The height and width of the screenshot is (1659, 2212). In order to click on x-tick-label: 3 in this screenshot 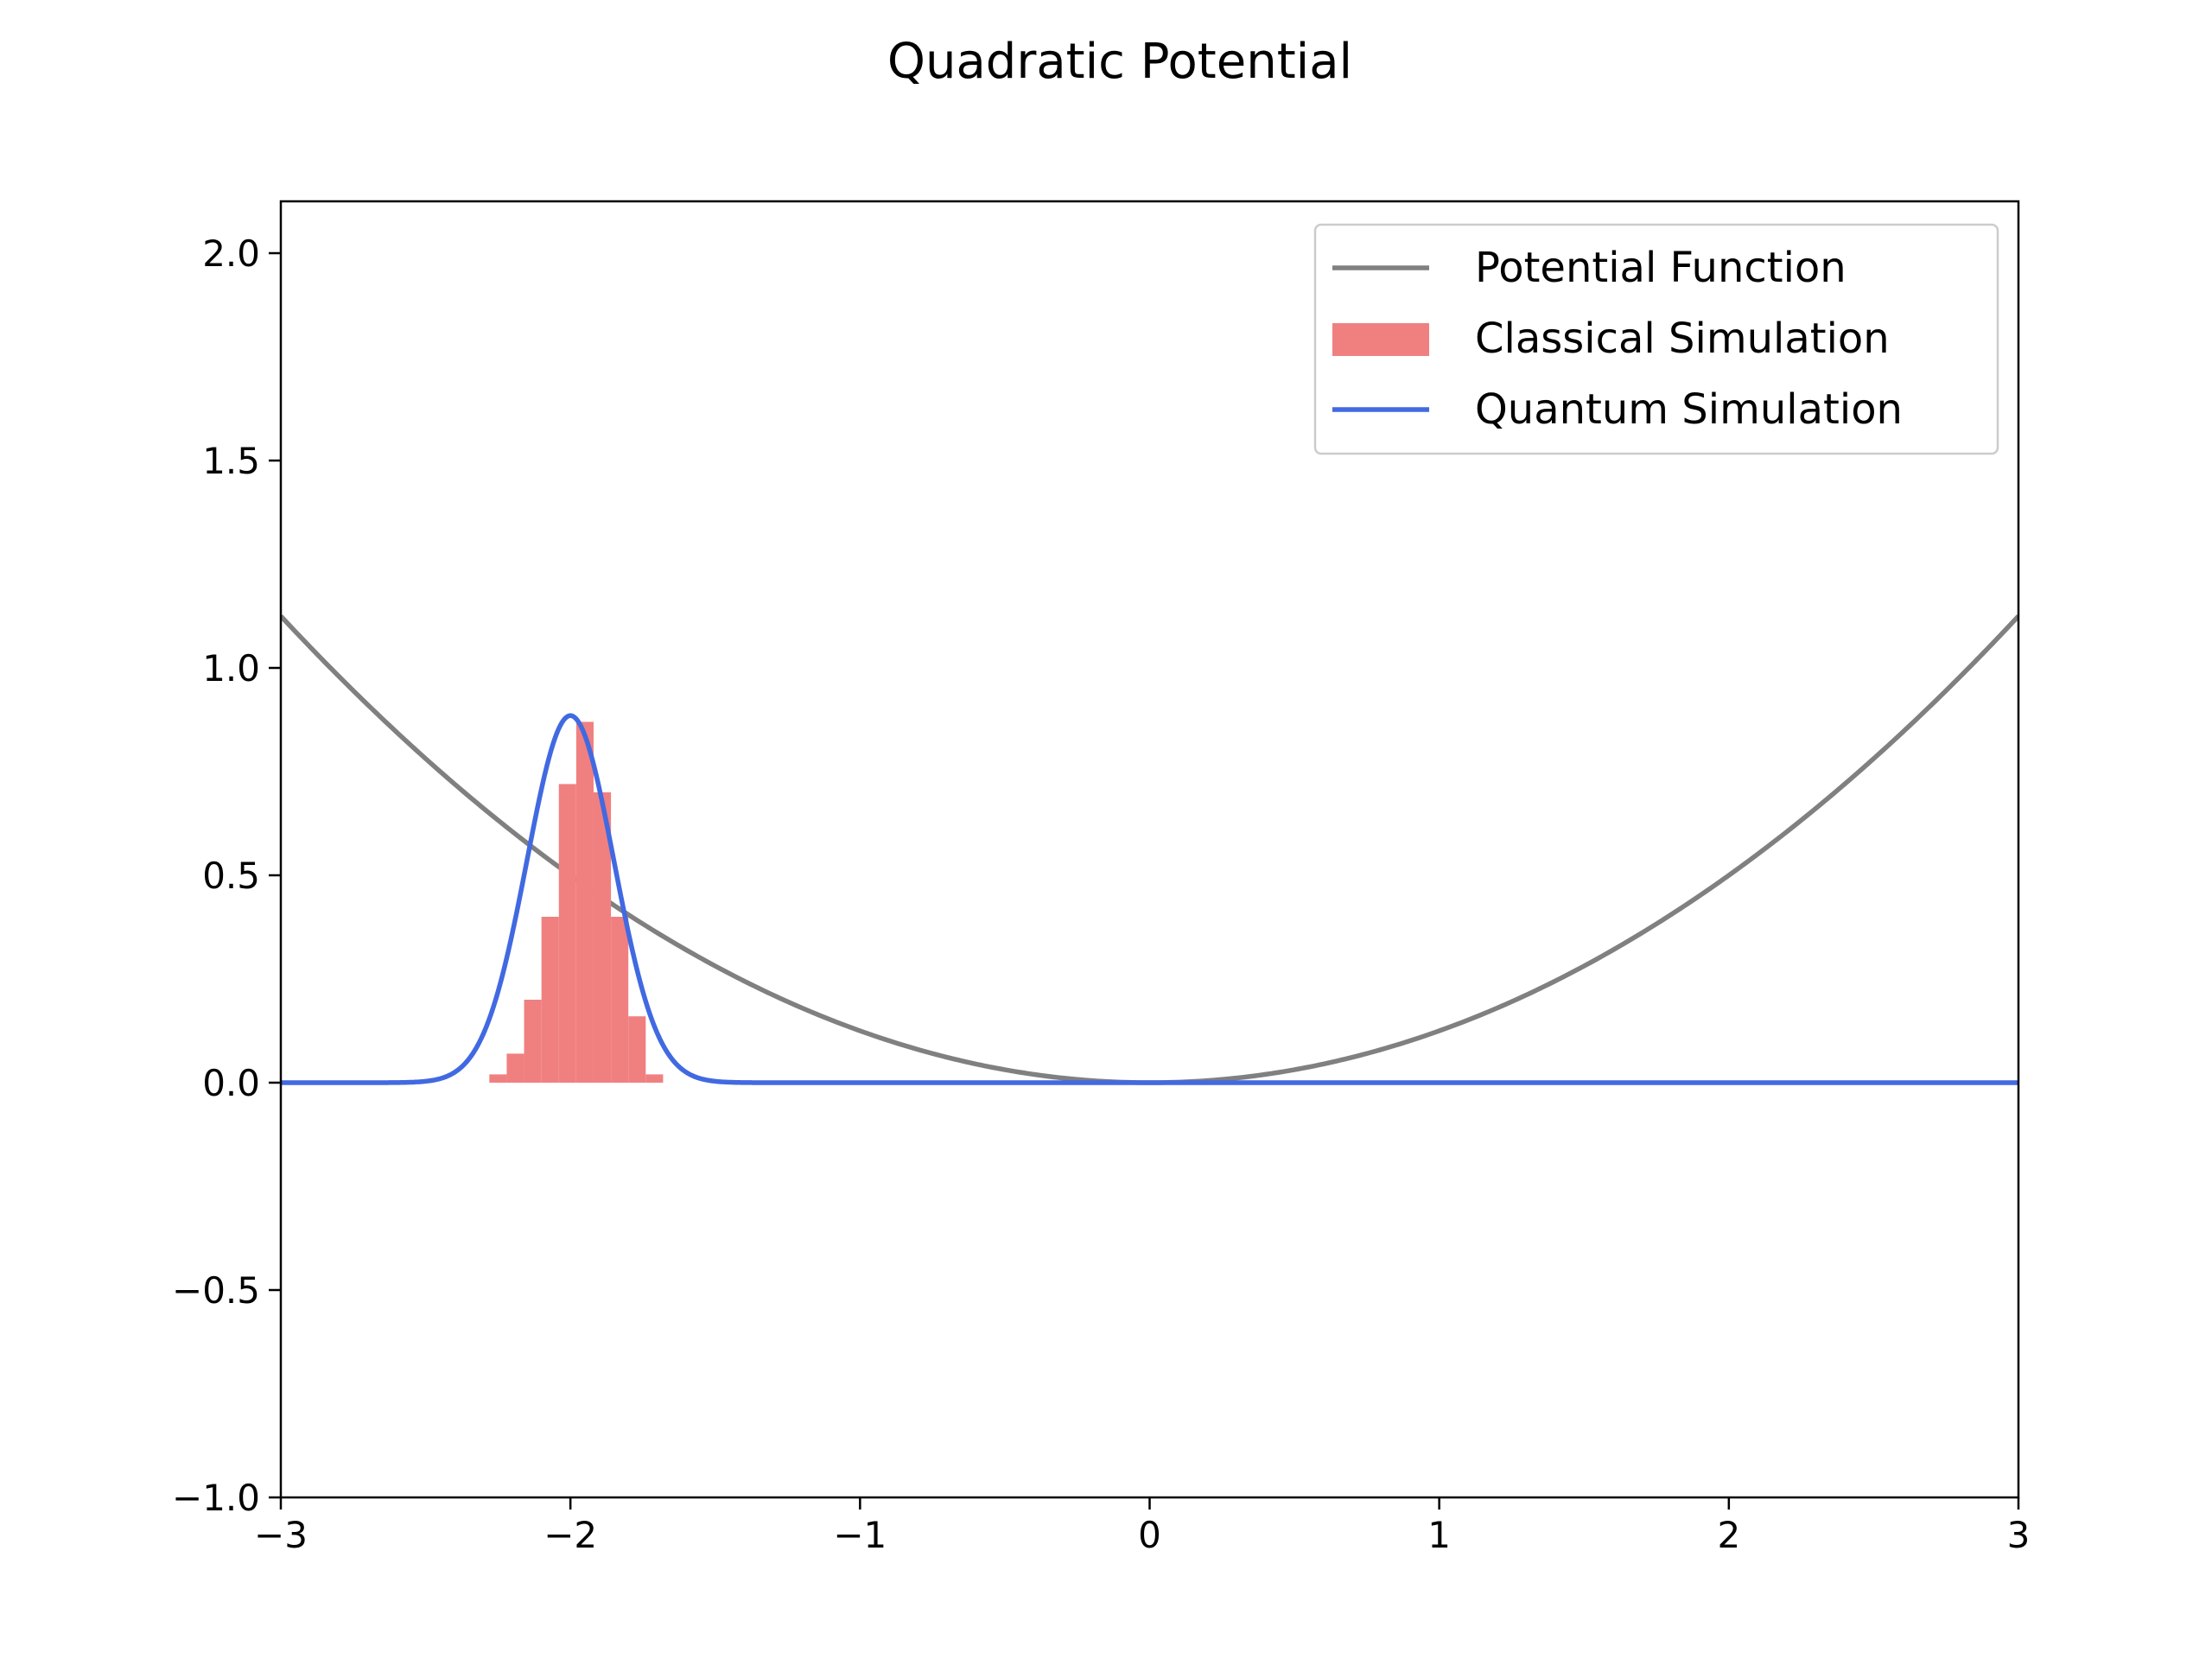, I will do `click(2019, 1535)`.